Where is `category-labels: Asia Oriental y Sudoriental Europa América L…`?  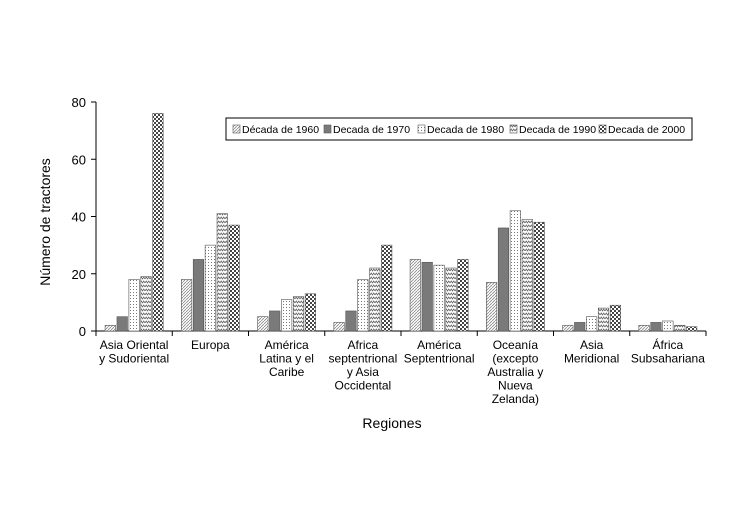 category-labels: Asia Oriental y Sudoriental Europa América L… is located at coordinates (402, 371).